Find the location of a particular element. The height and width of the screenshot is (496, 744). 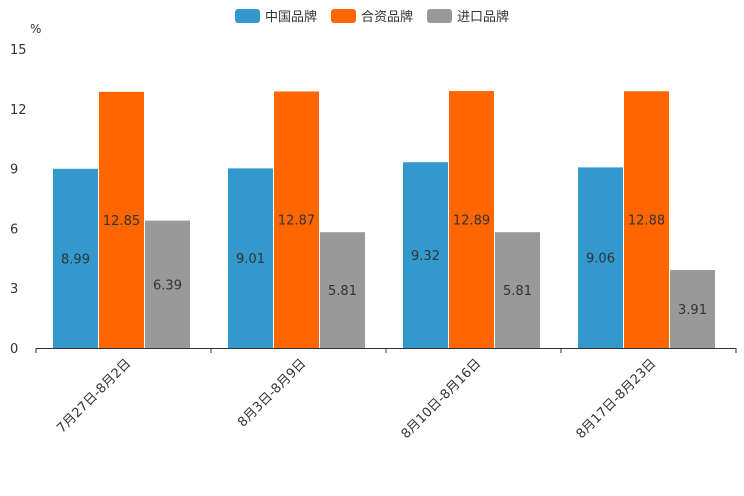

bar-value-label: 9.32 is located at coordinates (425, 256).